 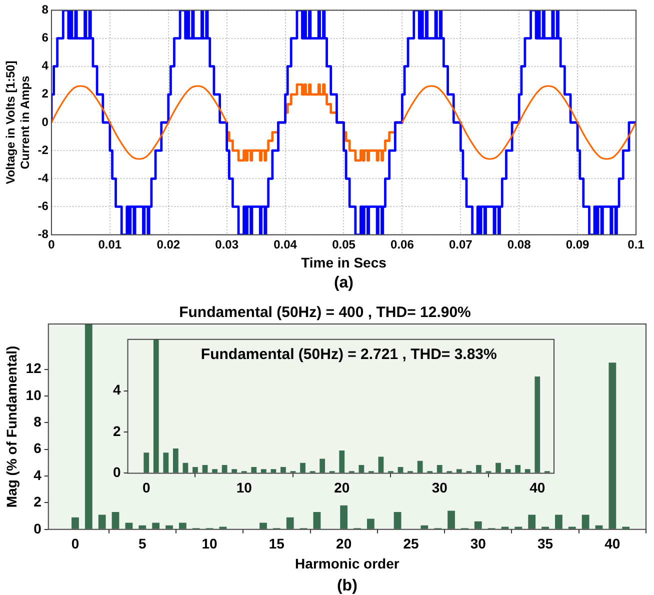 What do you see at coordinates (636, 244) in the screenshot?
I see `x-tick-label: 0.1` at bounding box center [636, 244].